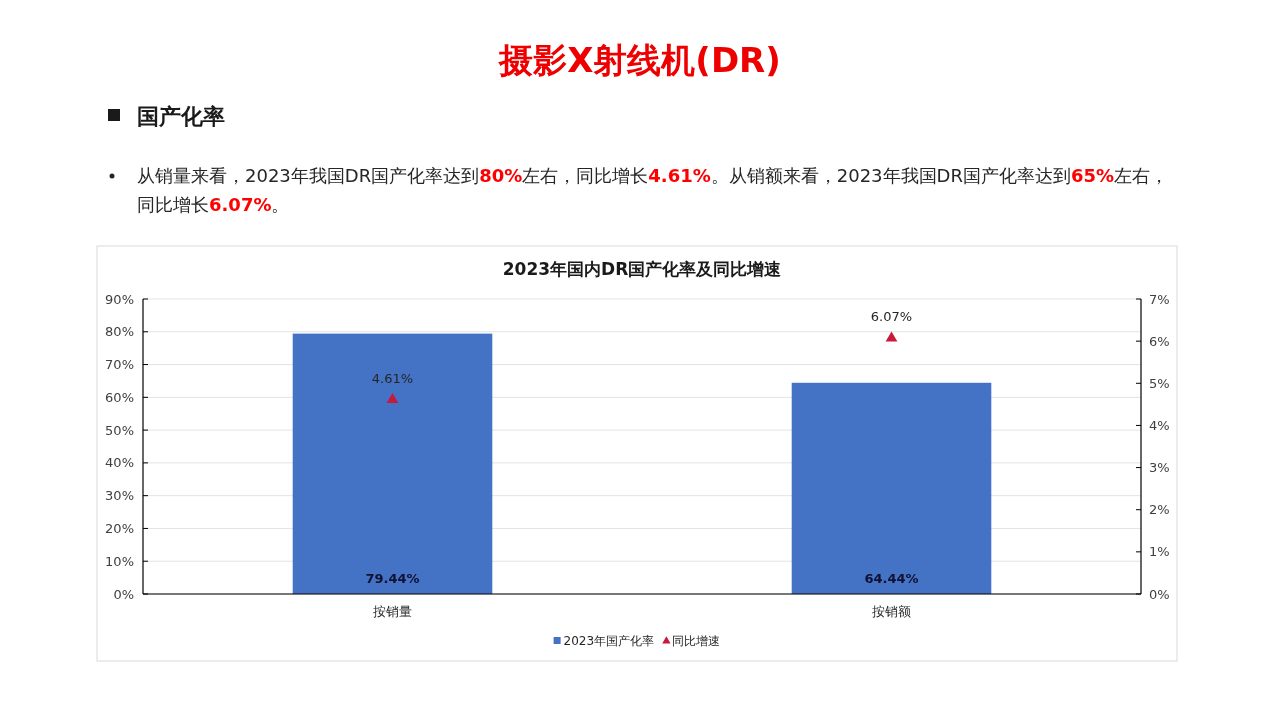 The width and height of the screenshot is (1280, 720). Describe the element at coordinates (119, 299) in the screenshot. I see `y-tick-label: 90%` at that location.